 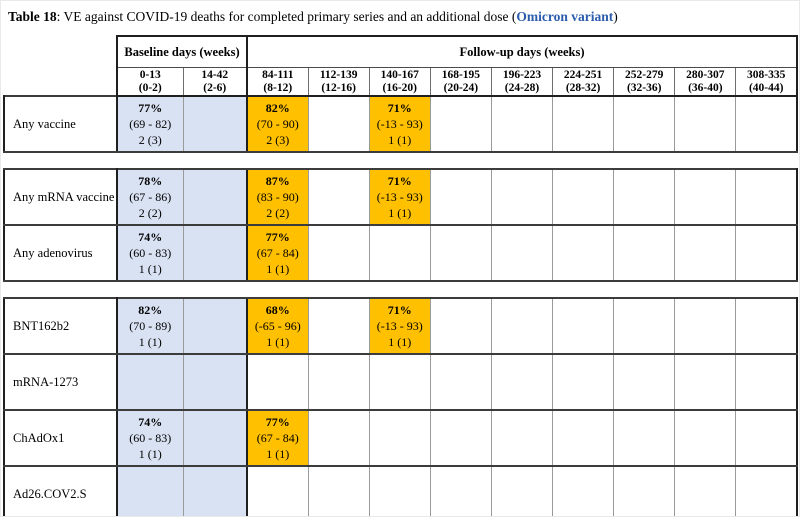 I want to click on section-gap, so click(x=400, y=289).